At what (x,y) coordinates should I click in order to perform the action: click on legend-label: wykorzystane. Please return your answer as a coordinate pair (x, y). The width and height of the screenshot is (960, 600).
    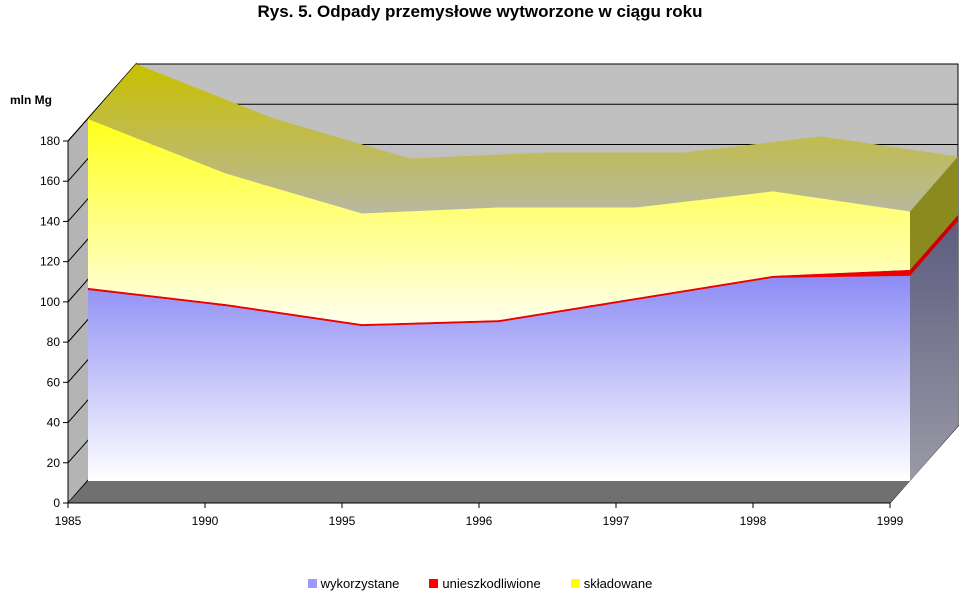
    Looking at the image, I should click on (360, 583).